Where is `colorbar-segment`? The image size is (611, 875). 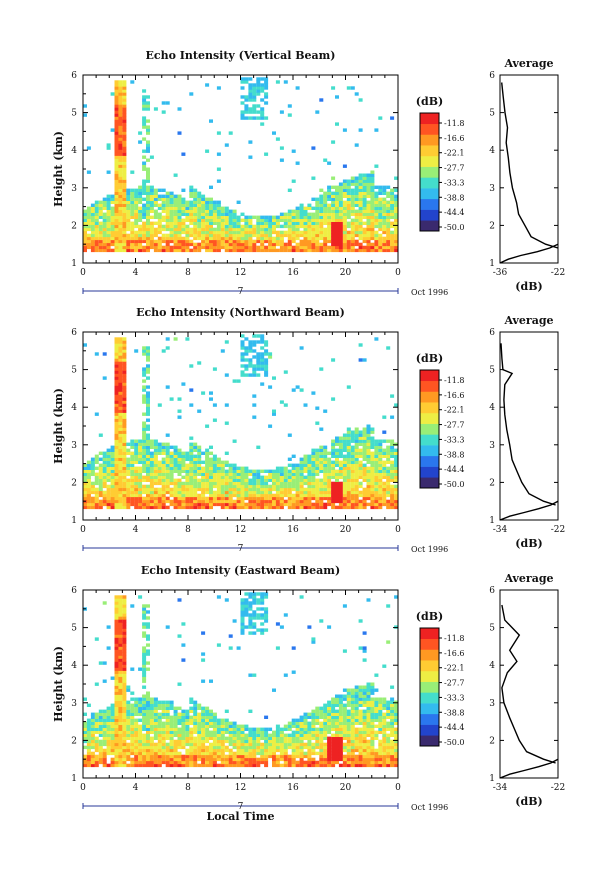 colorbar-segment is located at coordinates (429, 472).